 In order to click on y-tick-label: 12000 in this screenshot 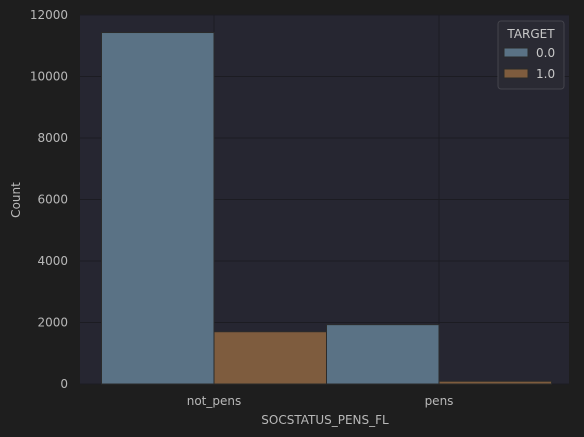, I will do `click(49, 15)`.